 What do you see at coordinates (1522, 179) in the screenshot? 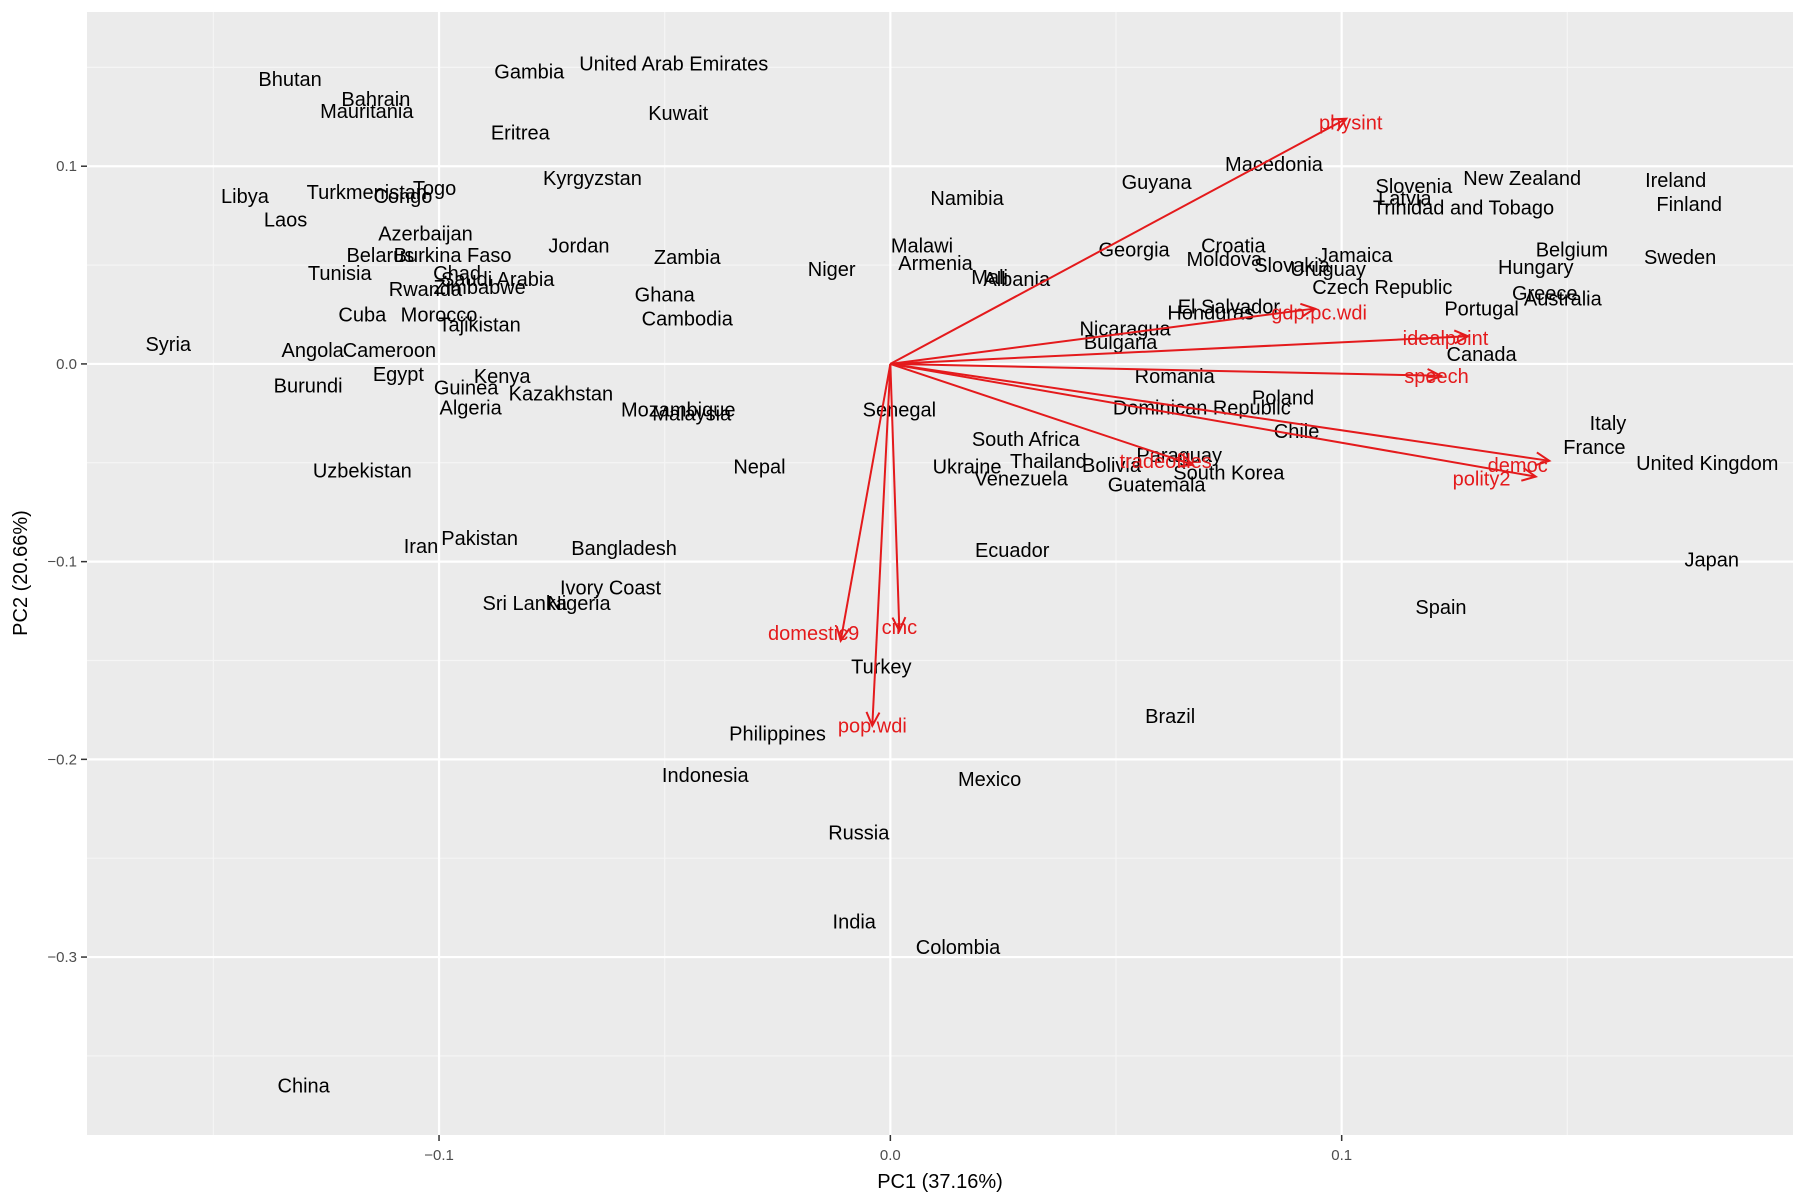
I see `point-label: New Zealand` at bounding box center [1522, 179].